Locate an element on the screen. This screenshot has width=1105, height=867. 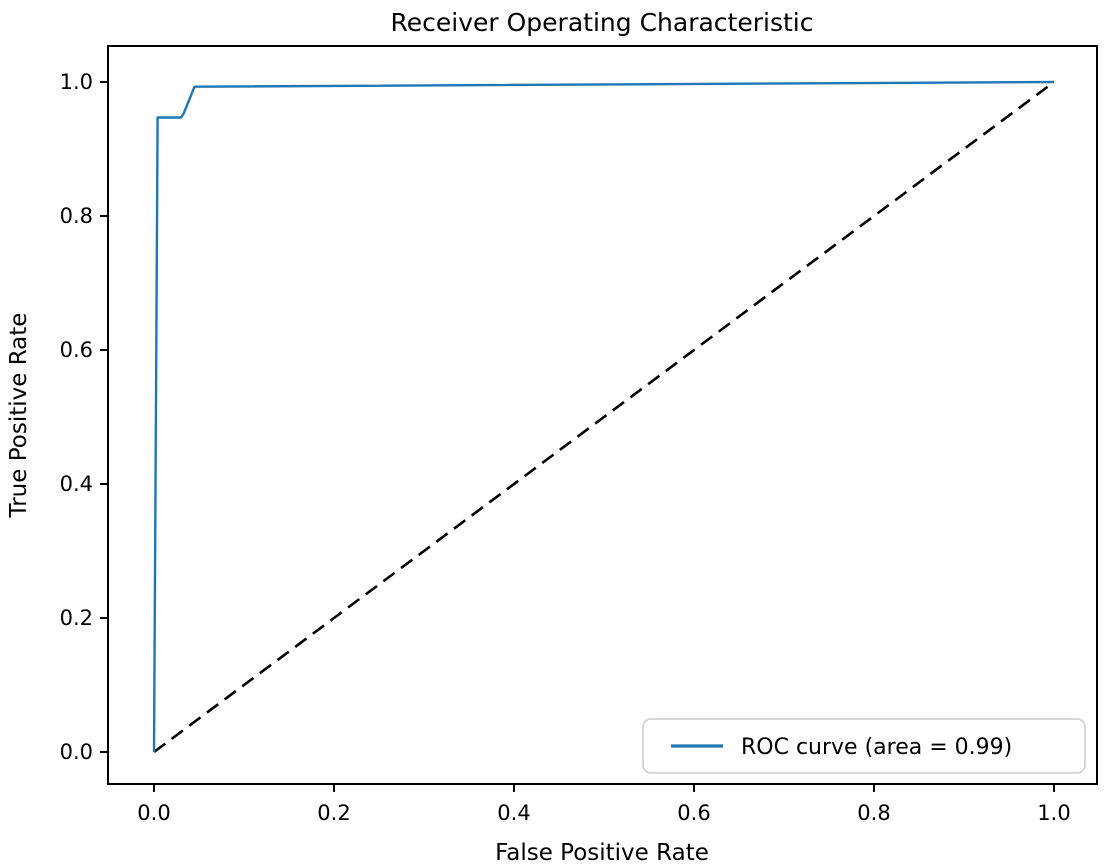
chart-title: Receiver Operating Characteristic is located at coordinates (602, 22).